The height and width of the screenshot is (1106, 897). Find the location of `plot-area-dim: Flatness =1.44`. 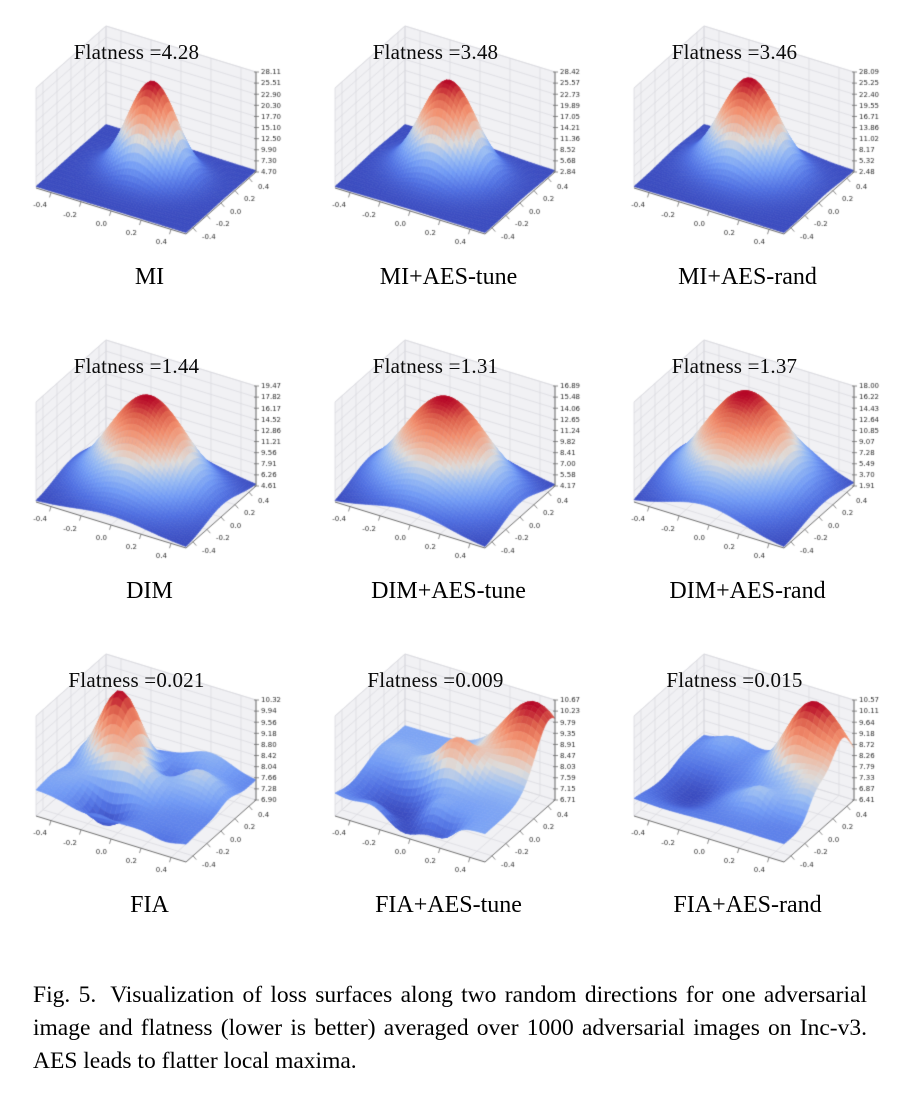

plot-area-dim: Flatness =1.44 is located at coordinates (149, 450).